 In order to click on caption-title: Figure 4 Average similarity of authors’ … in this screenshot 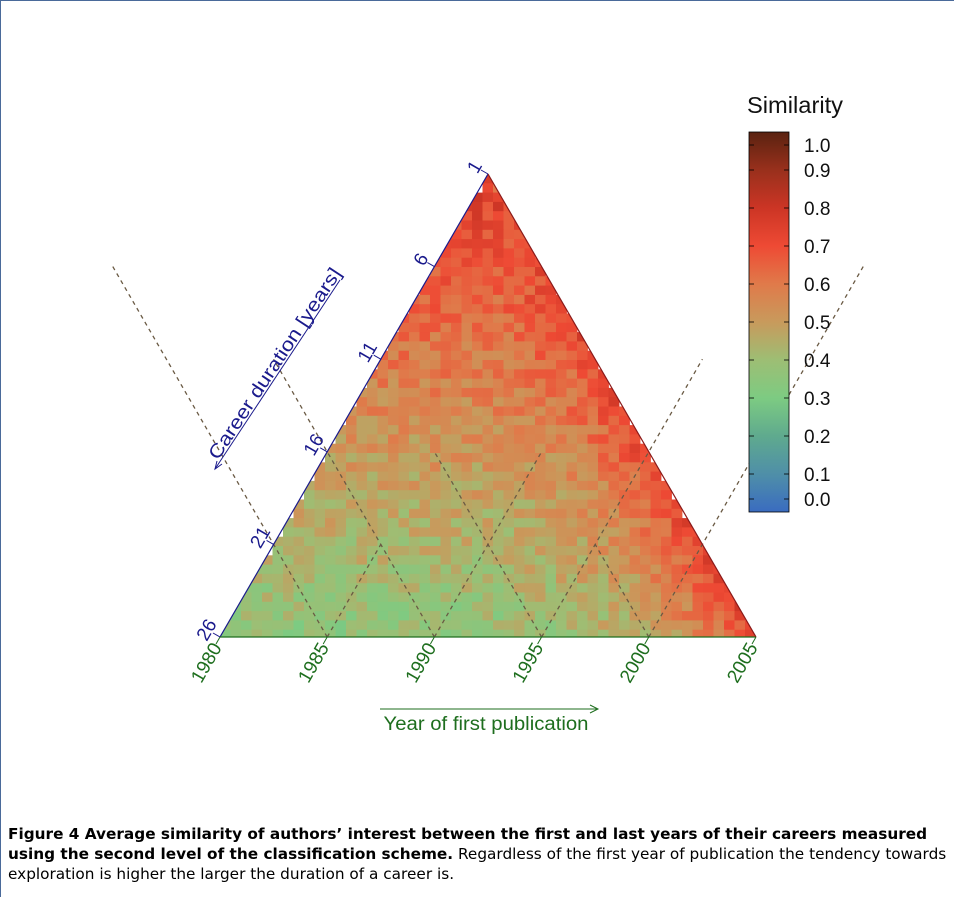, I will do `click(468, 844)`.